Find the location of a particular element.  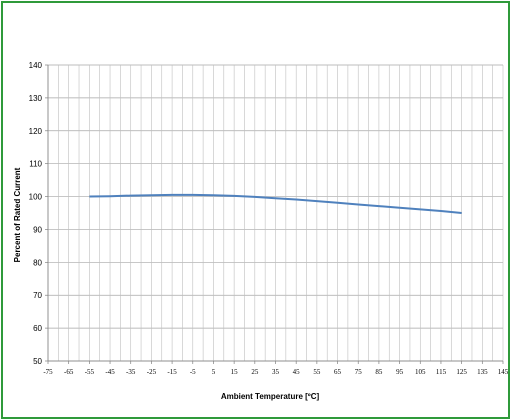

y-tick-label: 130 is located at coordinates (36, 98).